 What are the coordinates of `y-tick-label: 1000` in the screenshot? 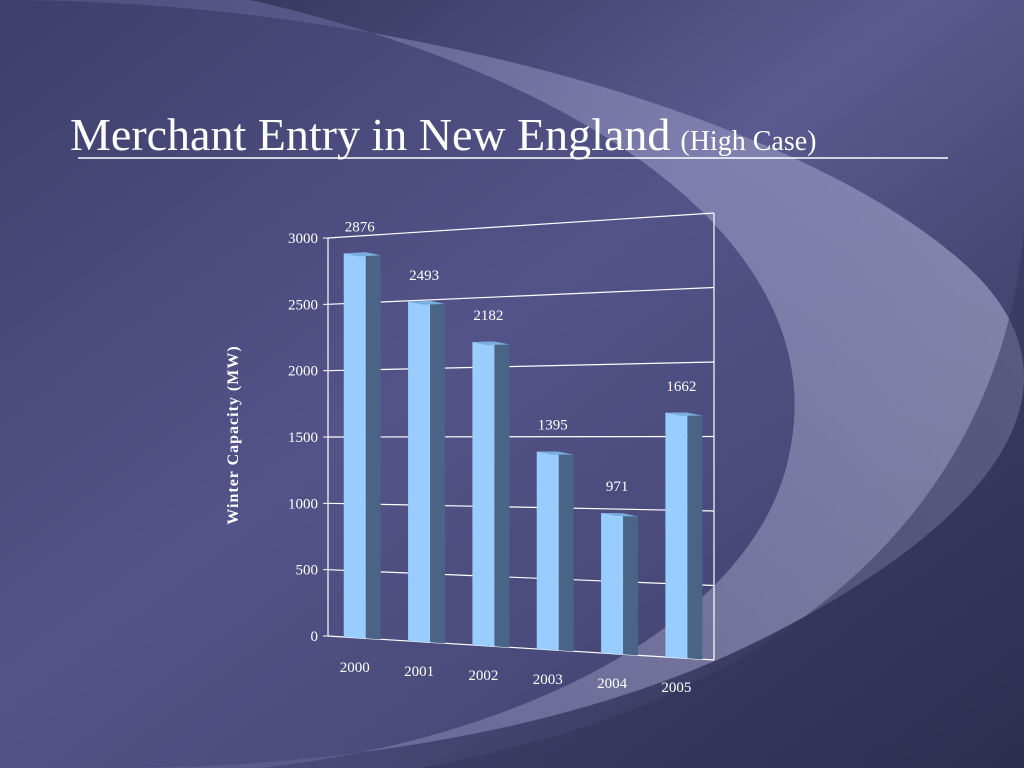 It's located at (303, 504).